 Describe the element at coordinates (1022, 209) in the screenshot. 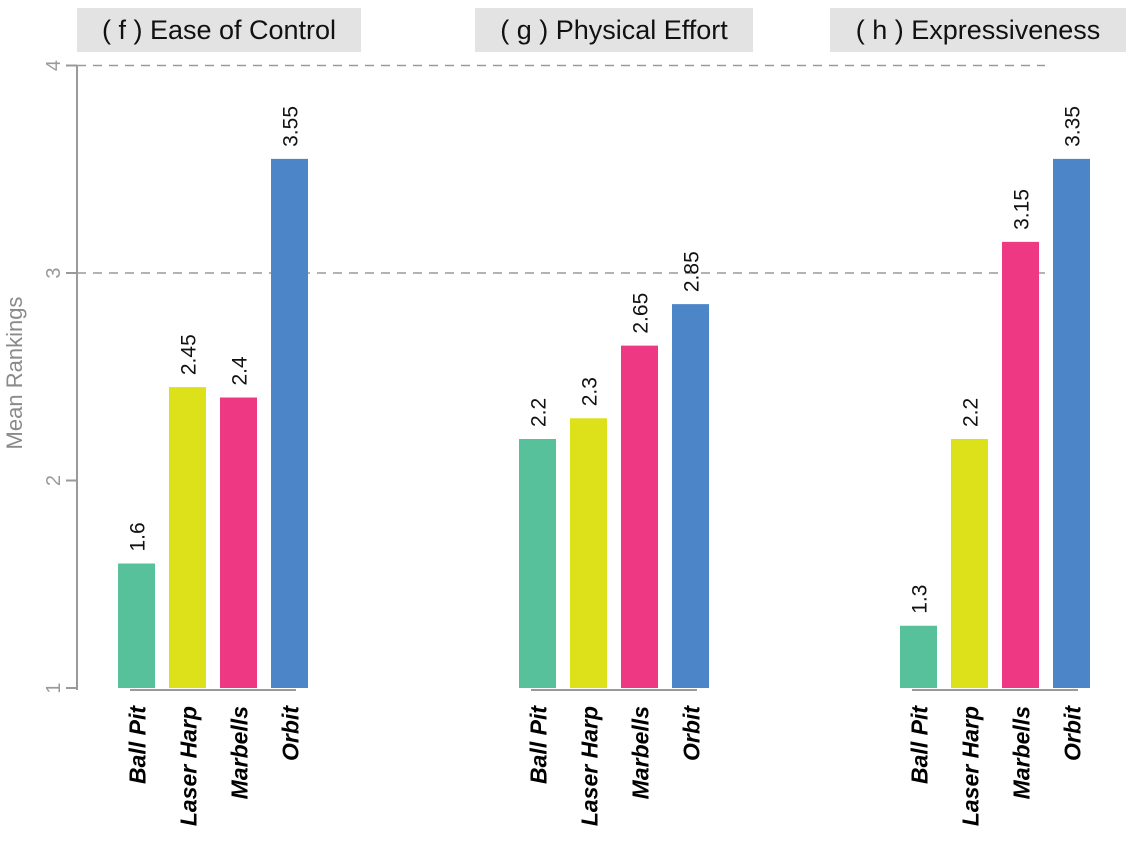

I see `data-label-2-2: 3.15` at that location.